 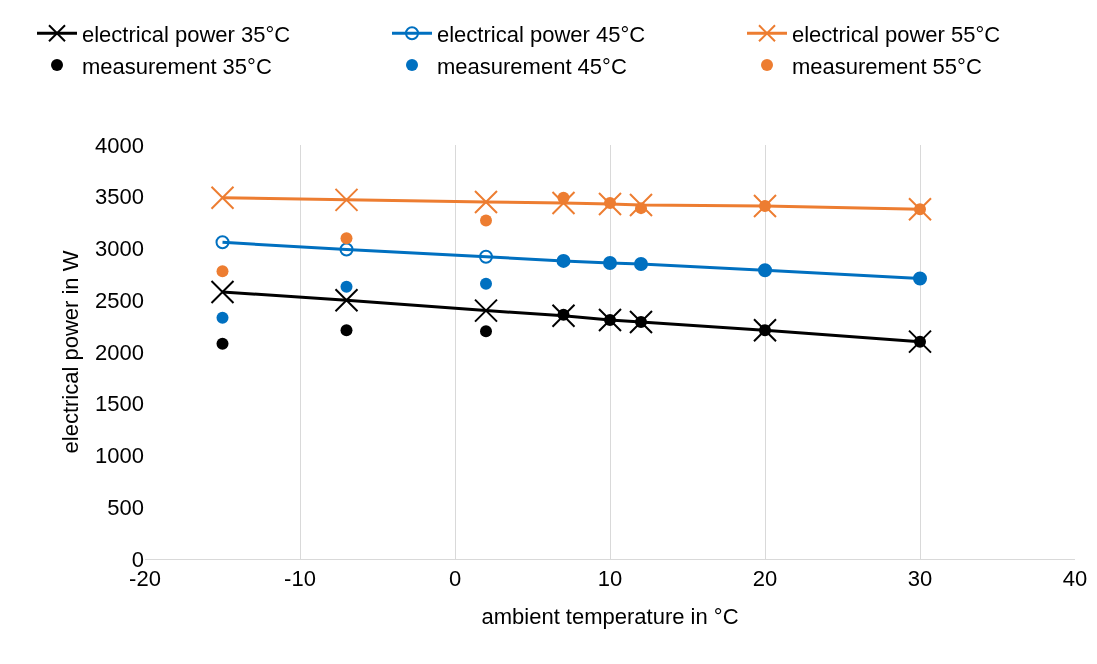 I want to click on legend-label: measurement 45°C, so click(x=532, y=66).